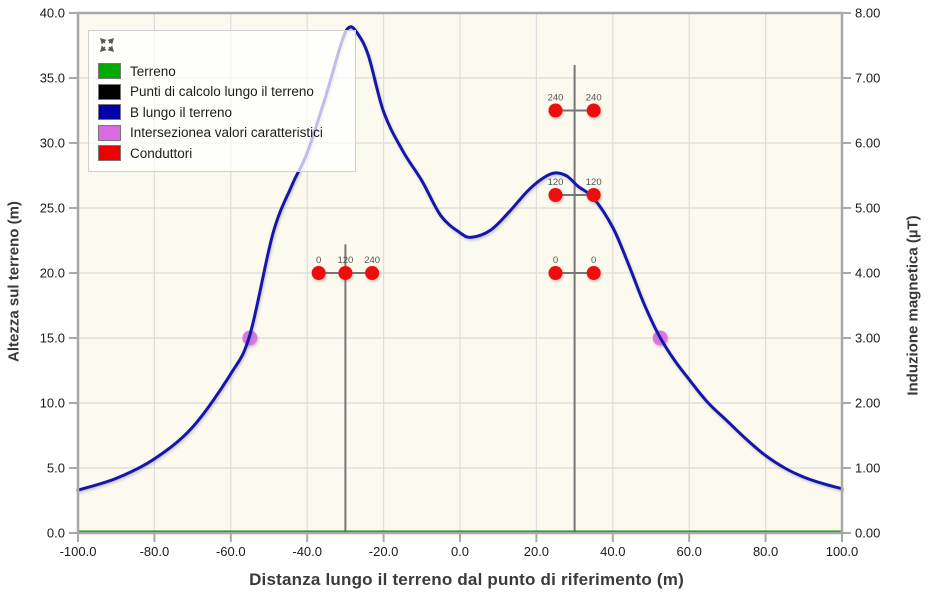  I want to click on y-left-tick-label: 0.0, so click(56, 533).